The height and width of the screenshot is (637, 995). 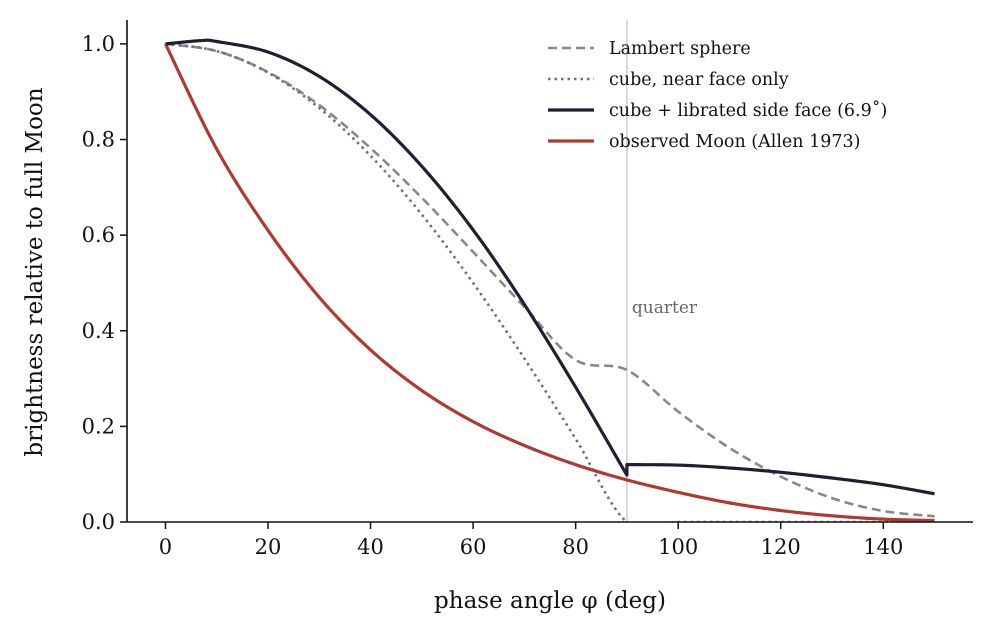 I want to click on x-tick-label: 100, so click(x=678, y=547).